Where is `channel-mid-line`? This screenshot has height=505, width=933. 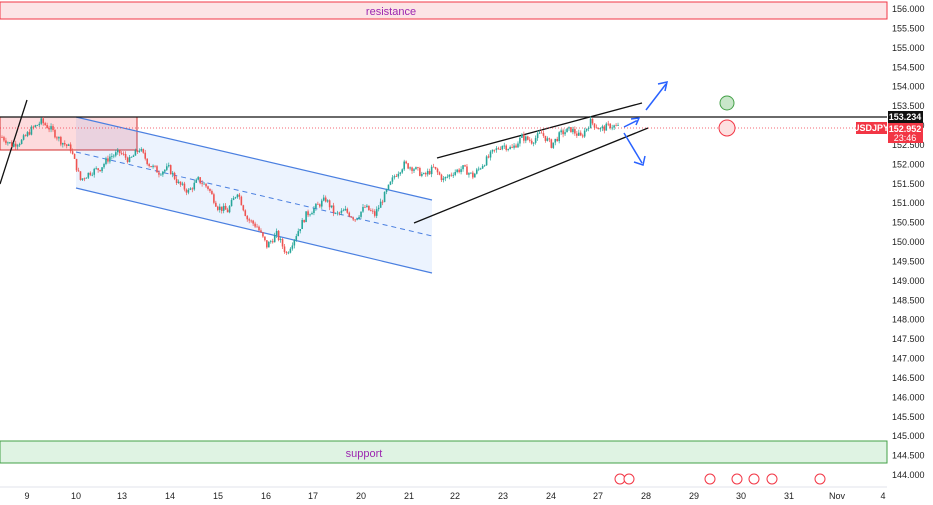
channel-mid-line is located at coordinates (254, 194).